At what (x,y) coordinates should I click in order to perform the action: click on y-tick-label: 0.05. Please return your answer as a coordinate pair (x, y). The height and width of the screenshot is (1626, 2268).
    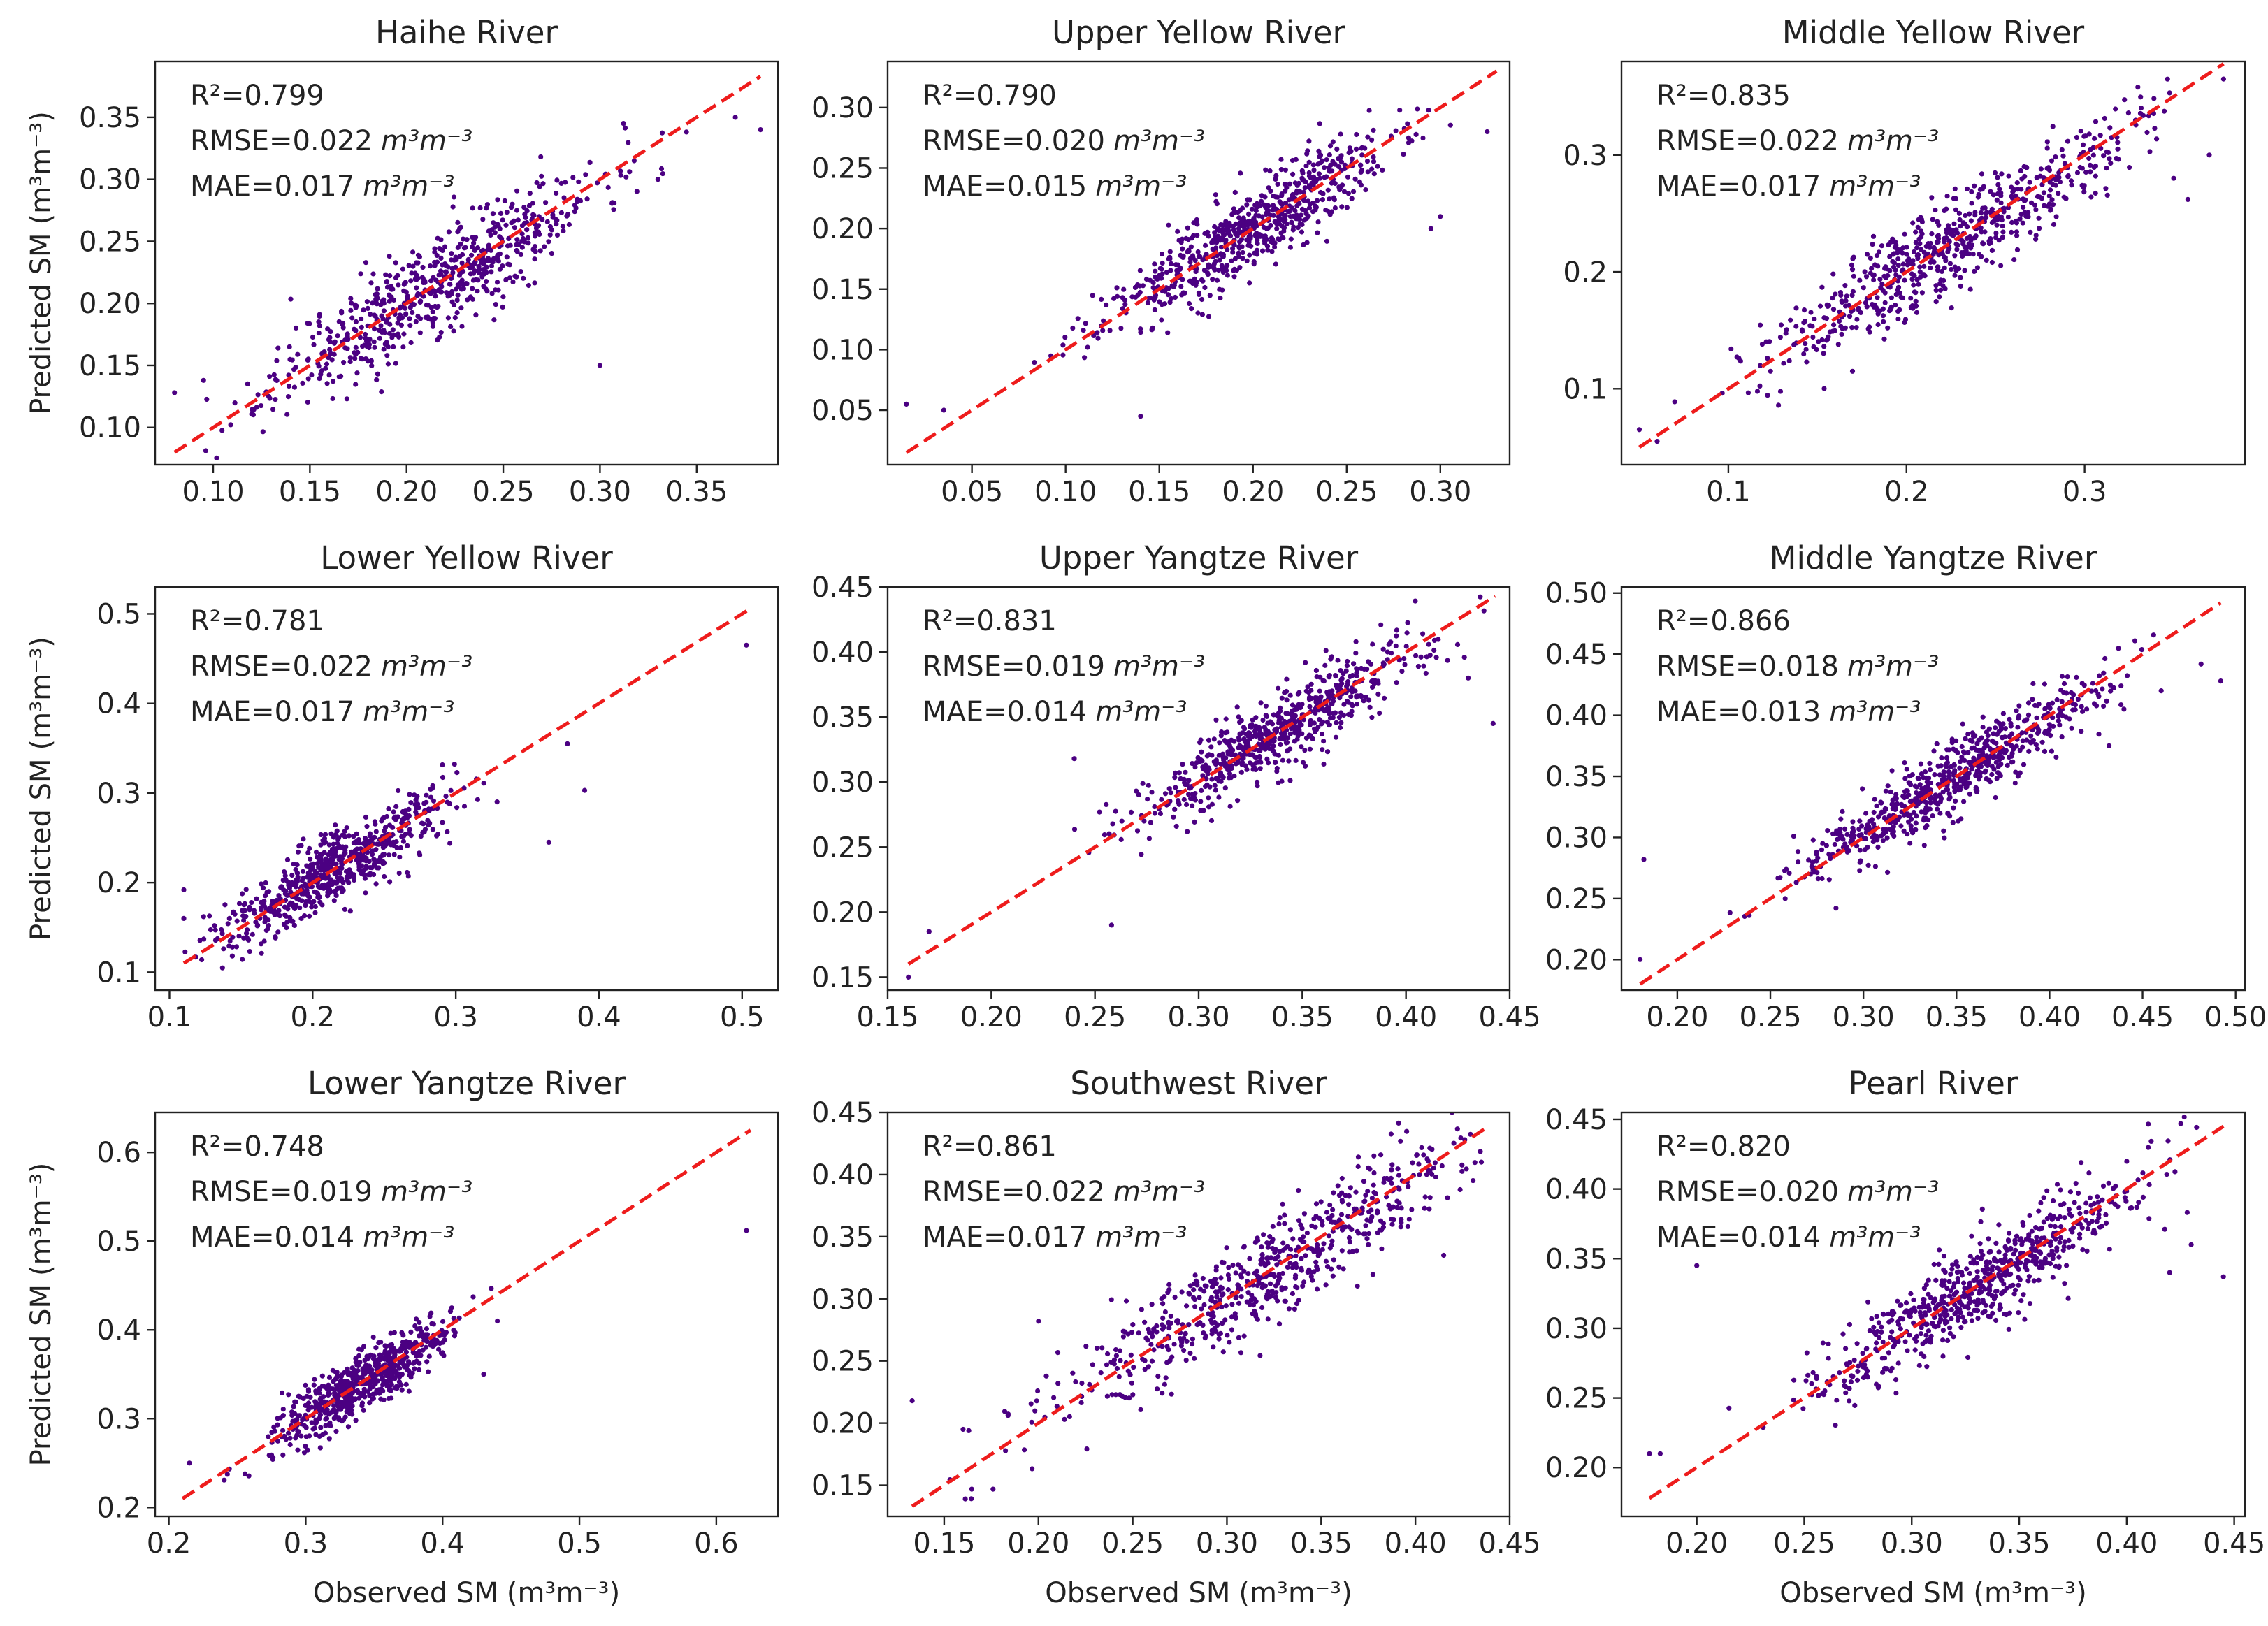
    Looking at the image, I should click on (842, 411).